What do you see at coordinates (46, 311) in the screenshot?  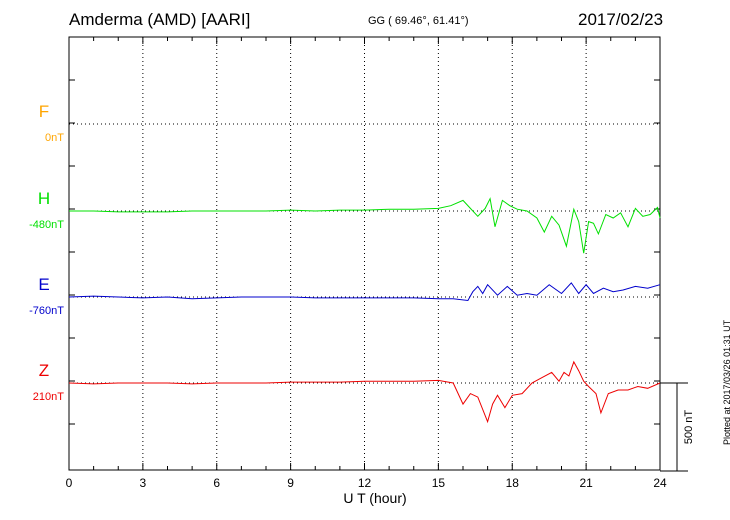 I see `series-baseline-E: -760nT` at bounding box center [46, 311].